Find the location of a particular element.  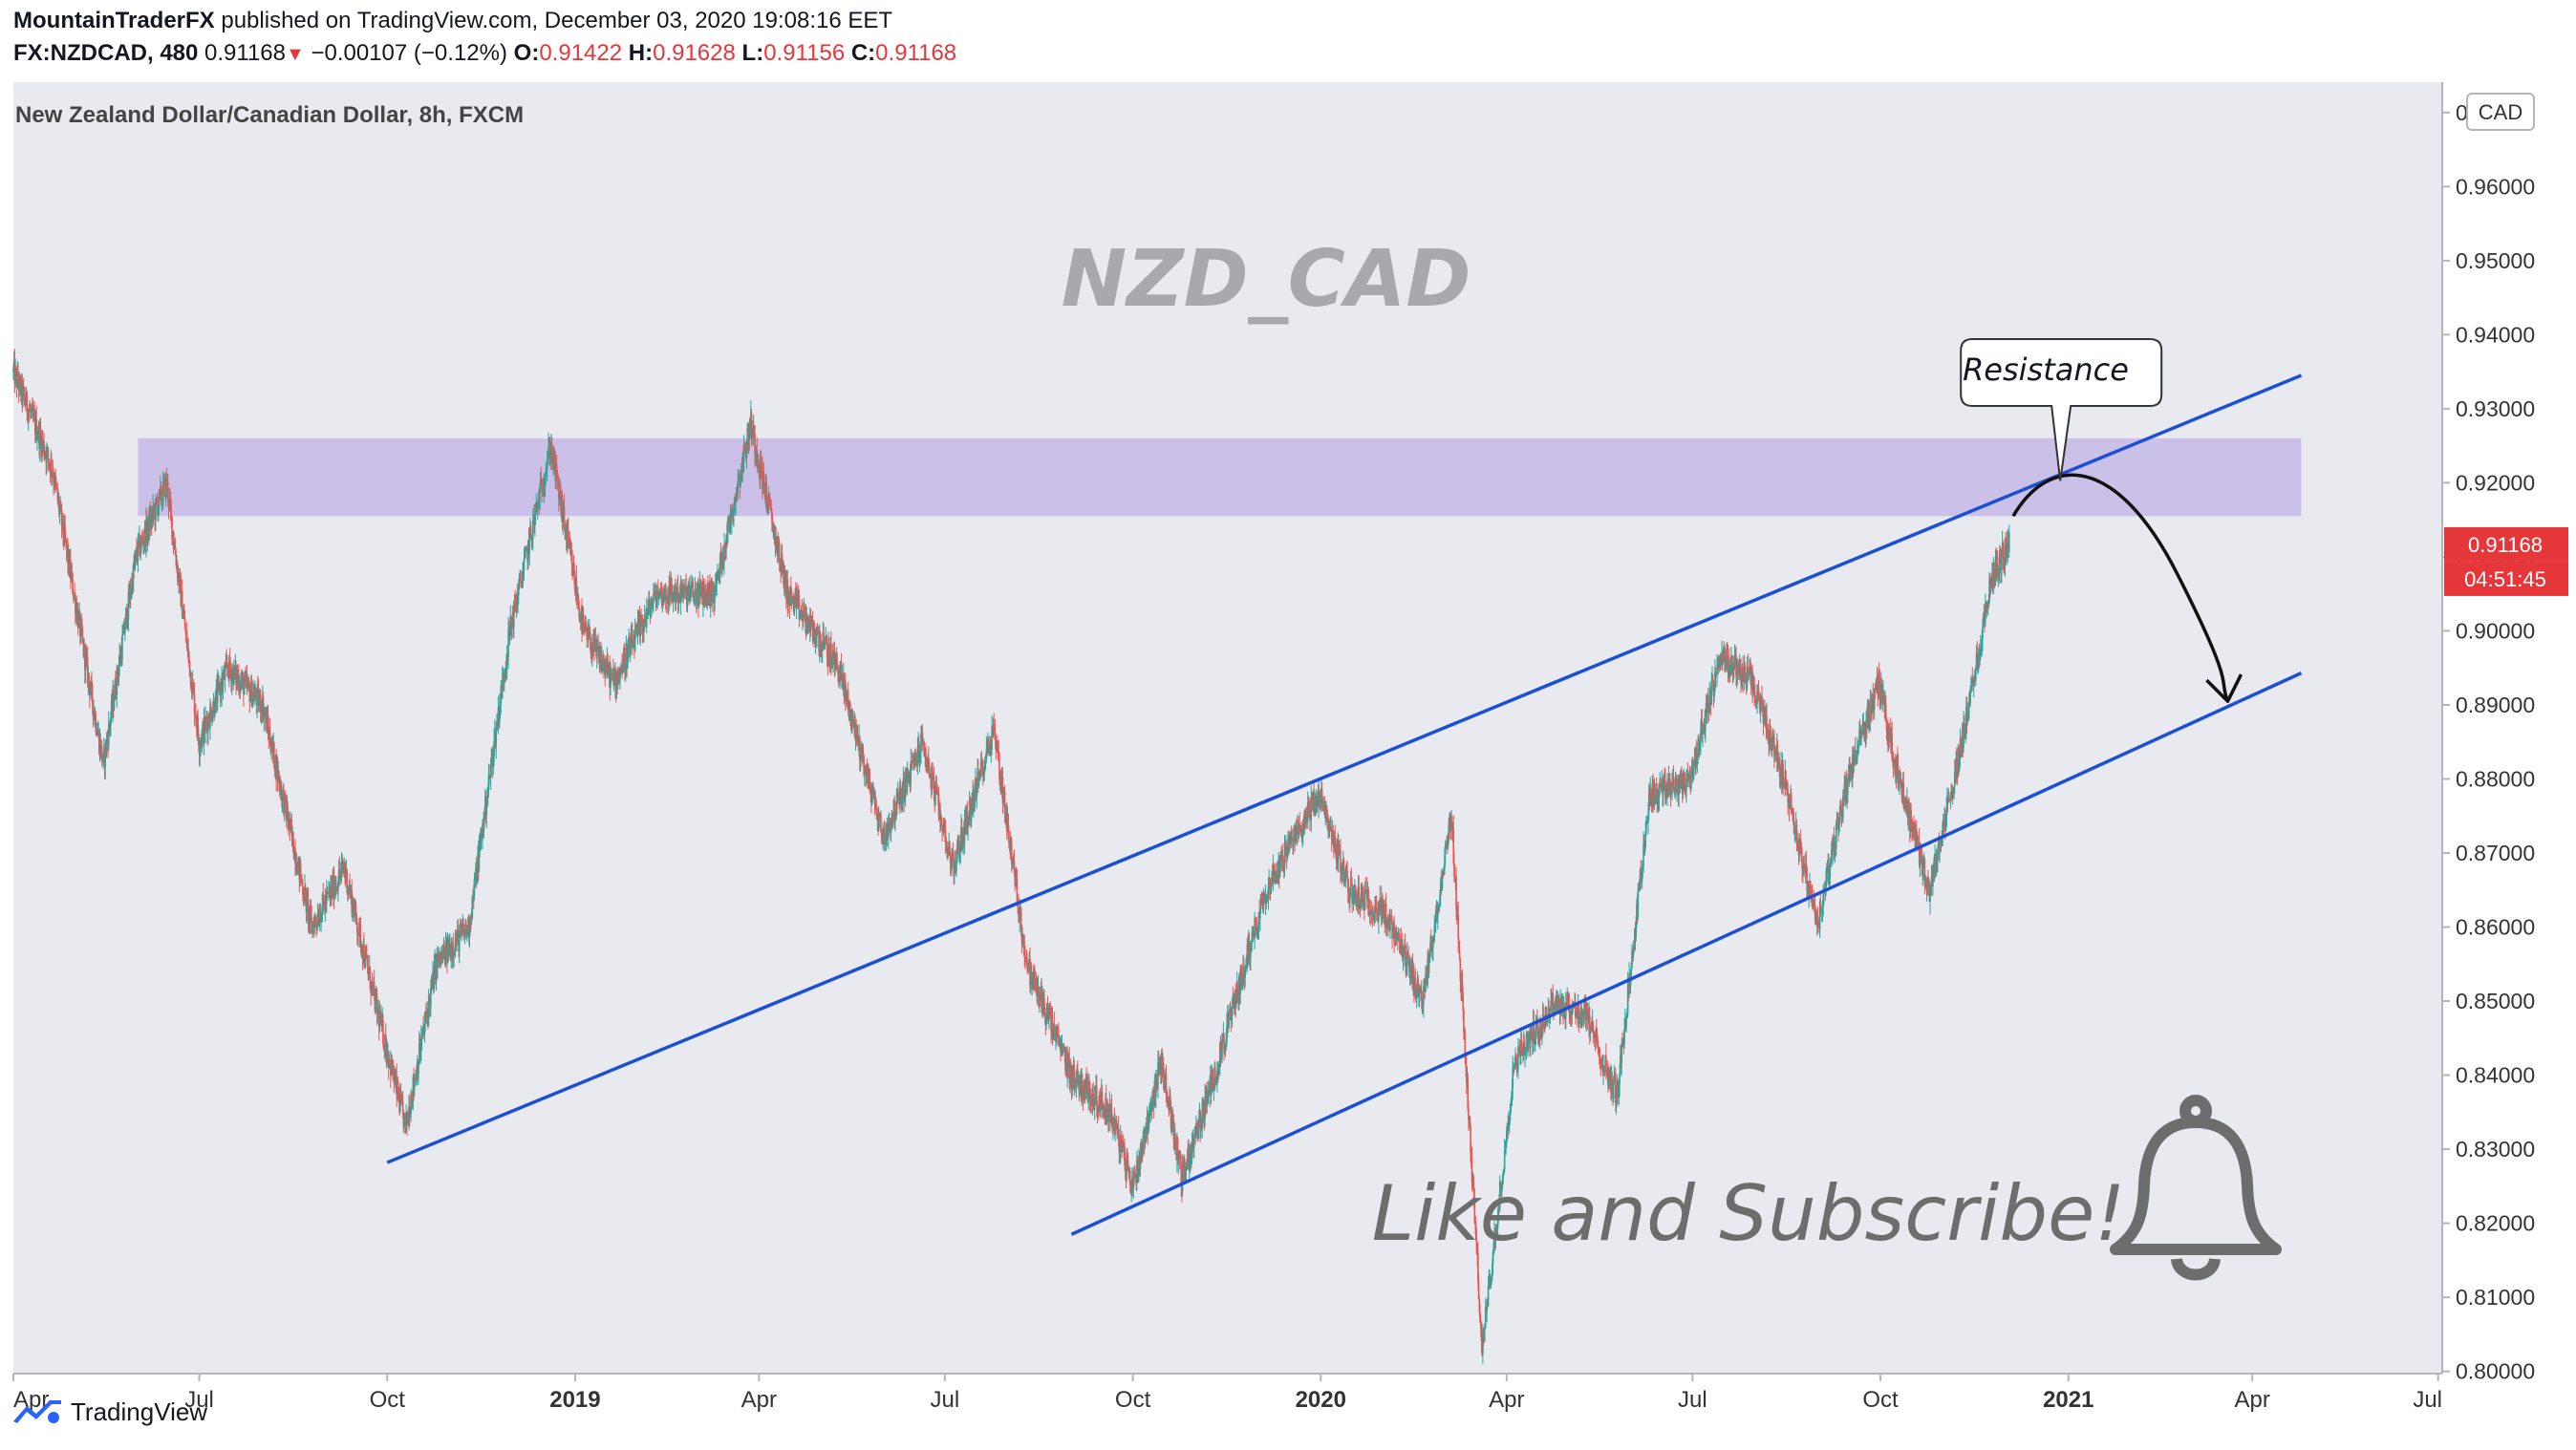

resistance-zone is located at coordinates (1220, 477).